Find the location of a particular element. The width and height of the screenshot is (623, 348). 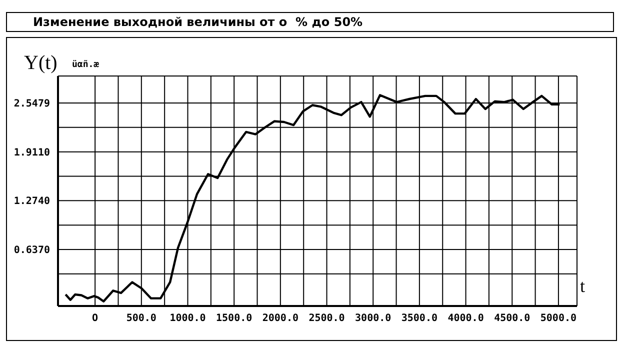

x-tick-label: O is located at coordinates (95, 318).